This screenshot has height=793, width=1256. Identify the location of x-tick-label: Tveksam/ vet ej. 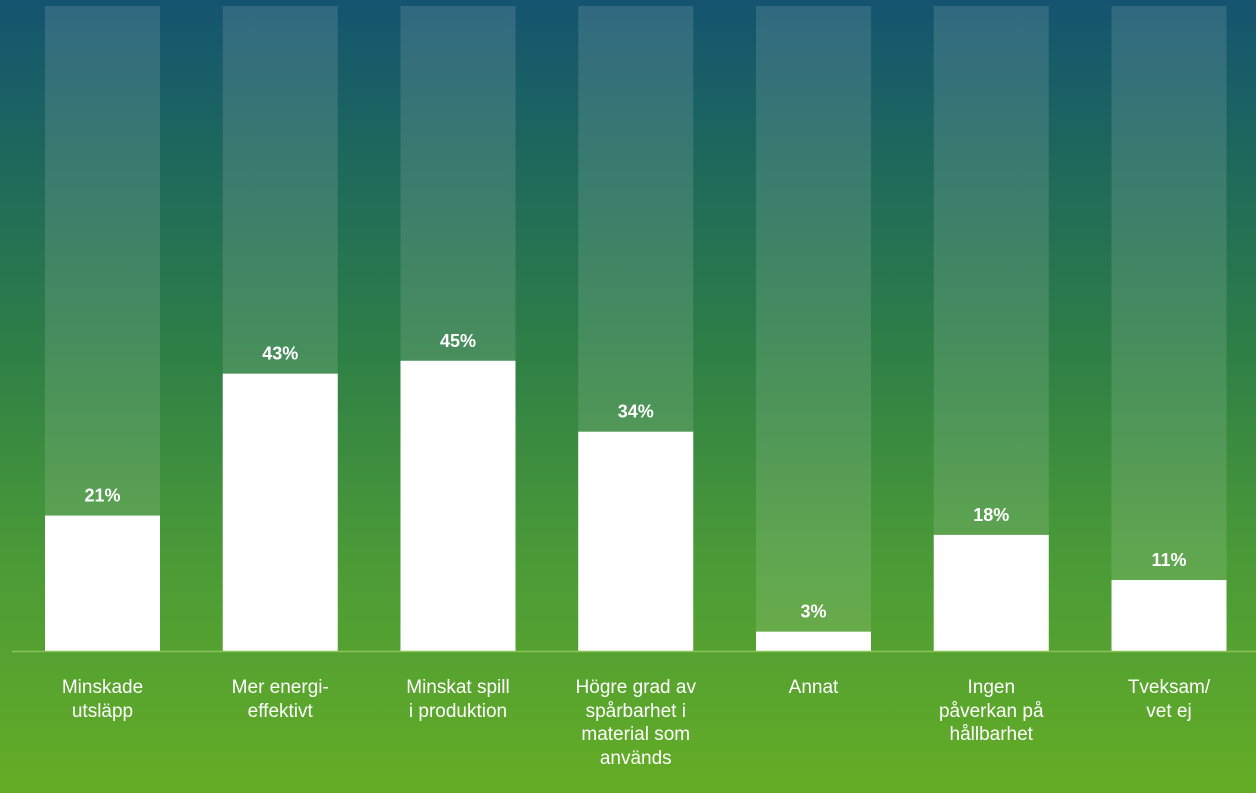
(1169, 699).